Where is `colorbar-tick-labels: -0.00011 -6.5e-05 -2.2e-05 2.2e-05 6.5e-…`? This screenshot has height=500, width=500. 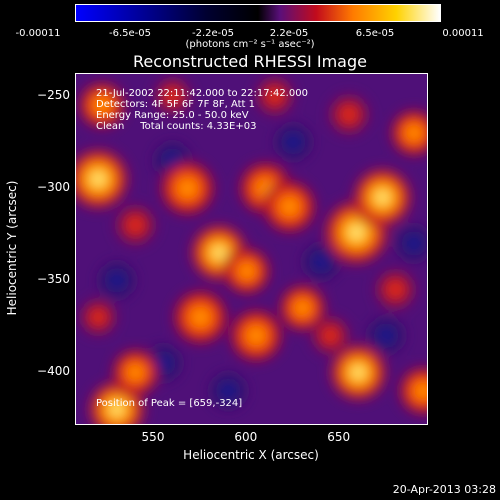
colorbar-tick-labels: -0.00011 -6.5e-05 -2.2e-05 2.2e-05 6.5e-… is located at coordinates (250, 20).